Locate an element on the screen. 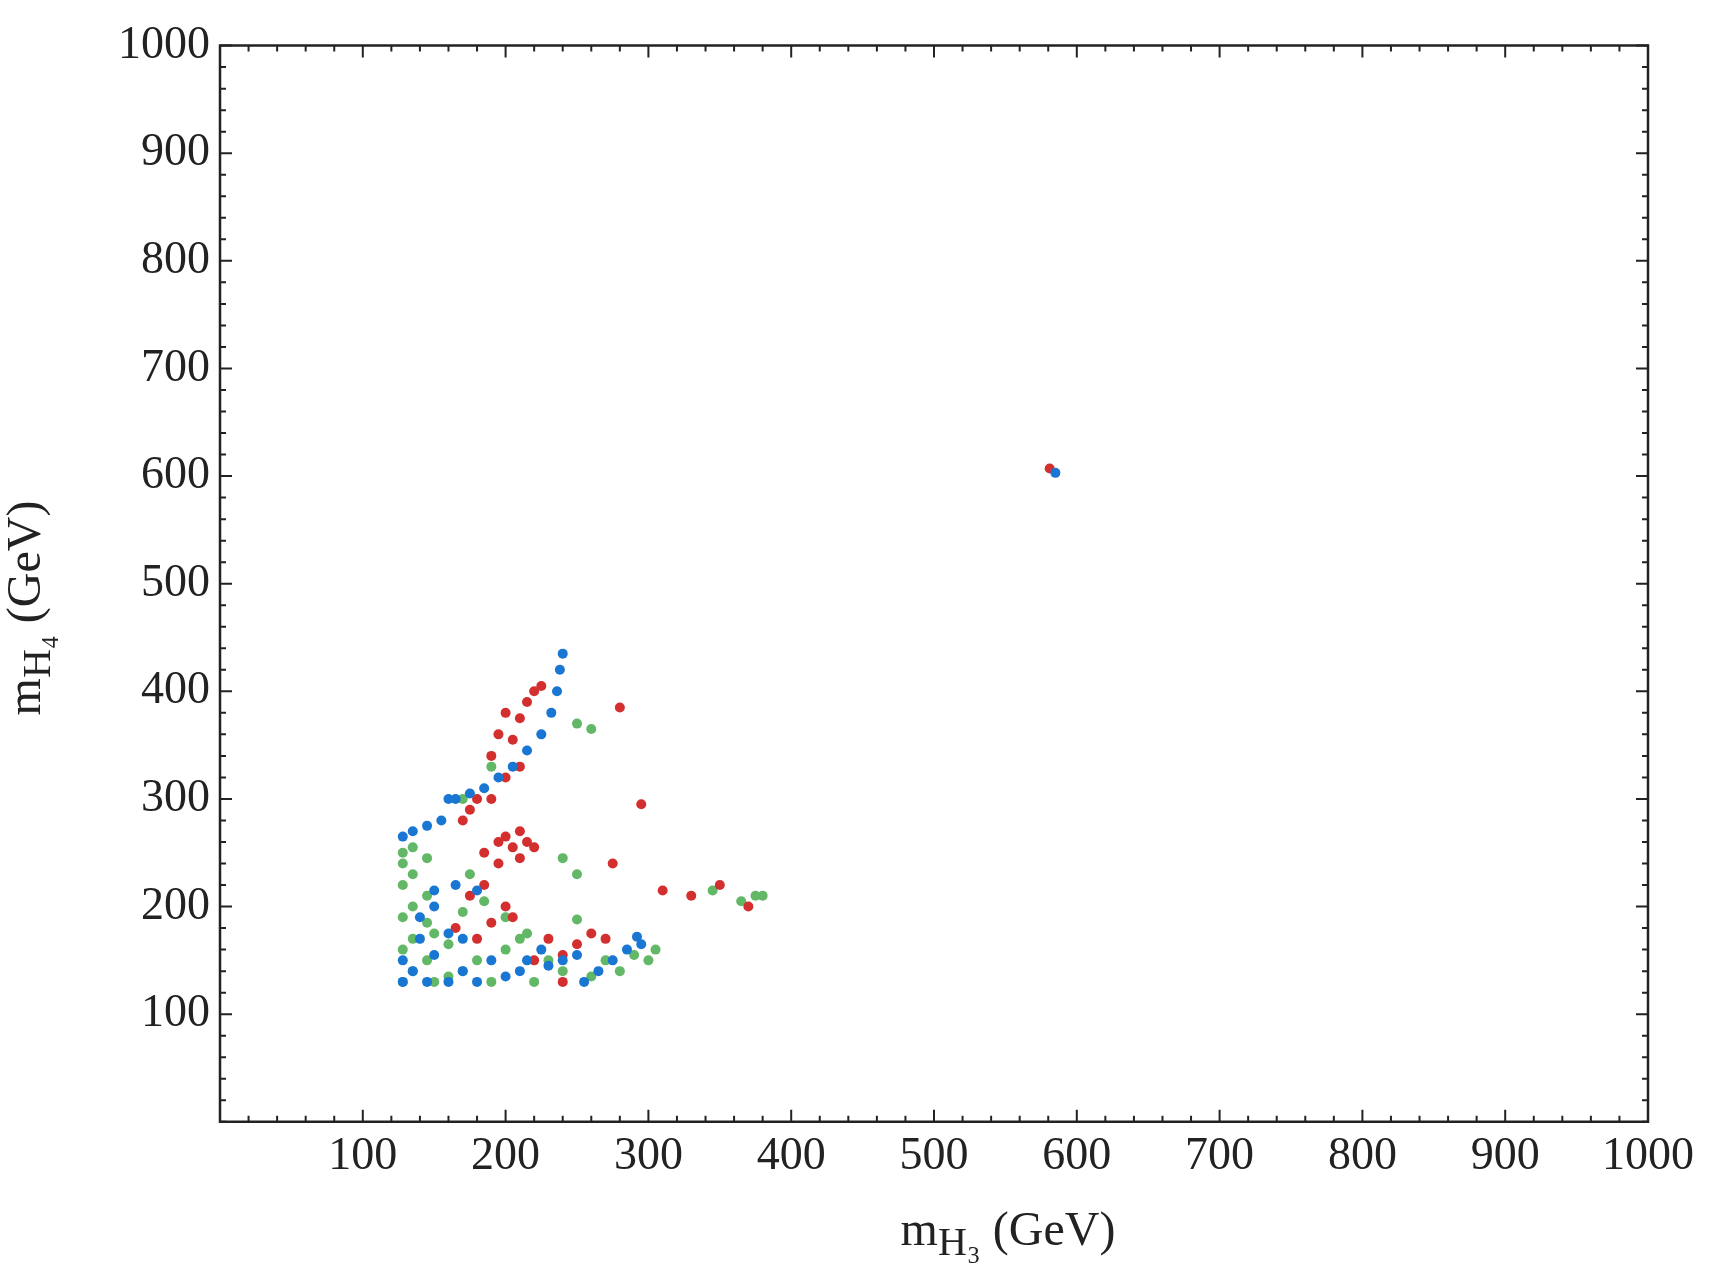 This screenshot has height=1279, width=1729. x-axis-title: m$_{H₃}$ (GeV) is located at coordinates (1008, 1233).